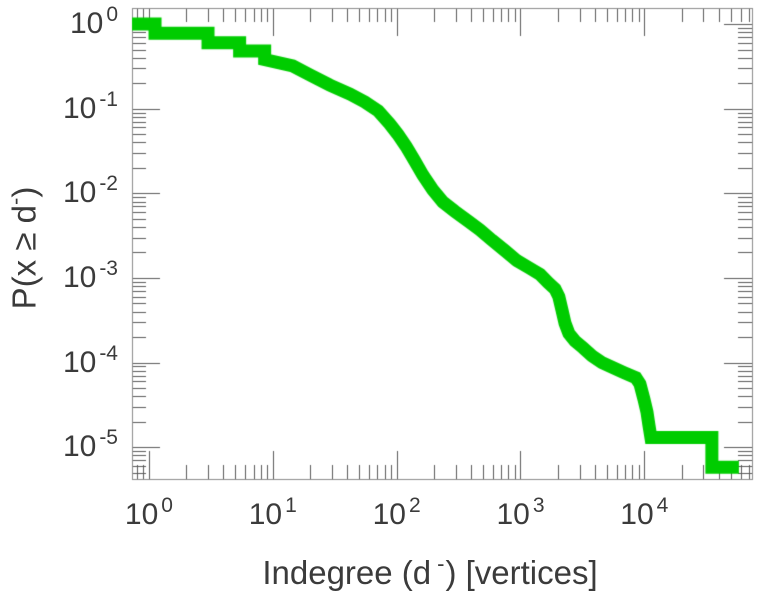 This screenshot has width=759, height=600. What do you see at coordinates (108, 268) in the screenshot?
I see `y-tick-label-exponent: -3` at bounding box center [108, 268].